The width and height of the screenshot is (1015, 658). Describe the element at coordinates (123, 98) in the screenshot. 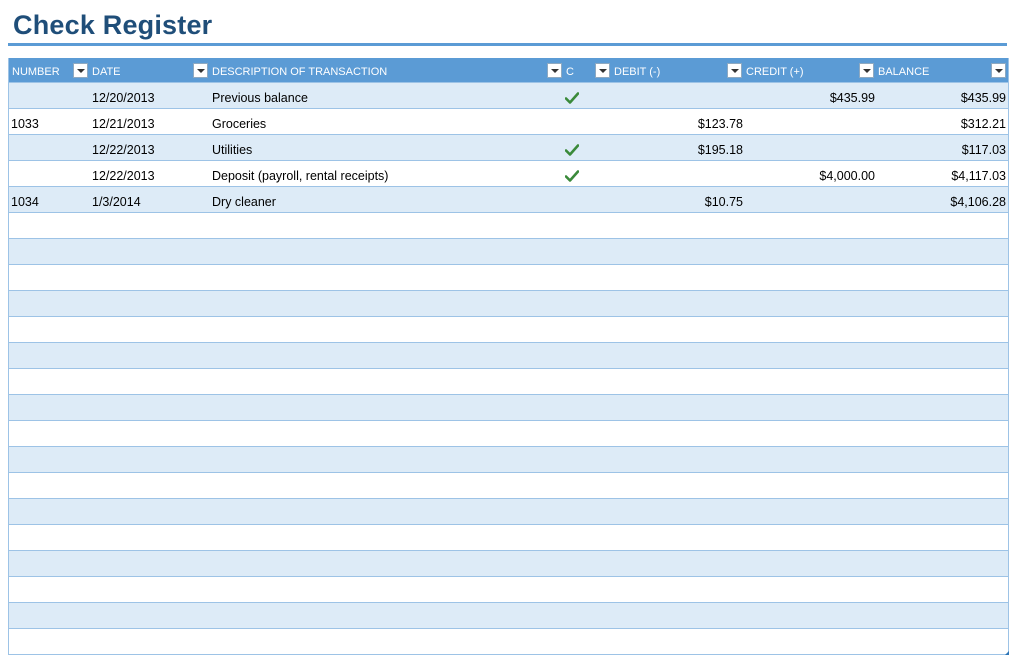

I see `cell-date: 12/20/2013` at that location.